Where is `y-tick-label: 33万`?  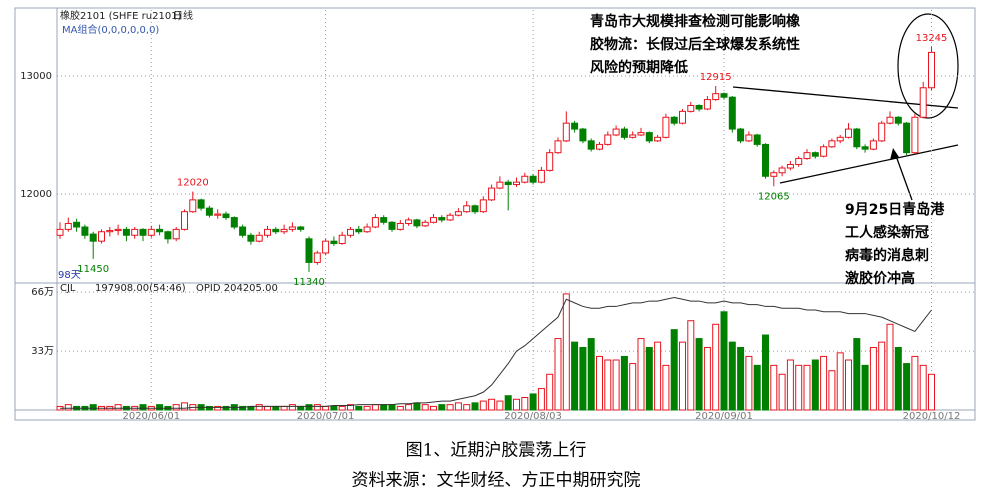 y-tick-label: 33万 is located at coordinates (42, 351).